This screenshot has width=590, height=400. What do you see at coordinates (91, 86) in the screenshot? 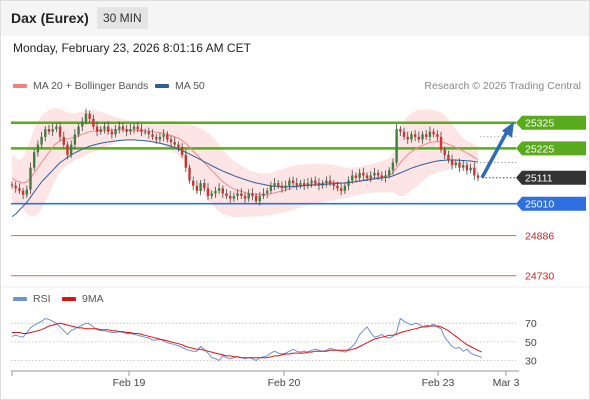
I see `bollinger-label: MA 20 + Bollinger Bands` at bounding box center [91, 86].